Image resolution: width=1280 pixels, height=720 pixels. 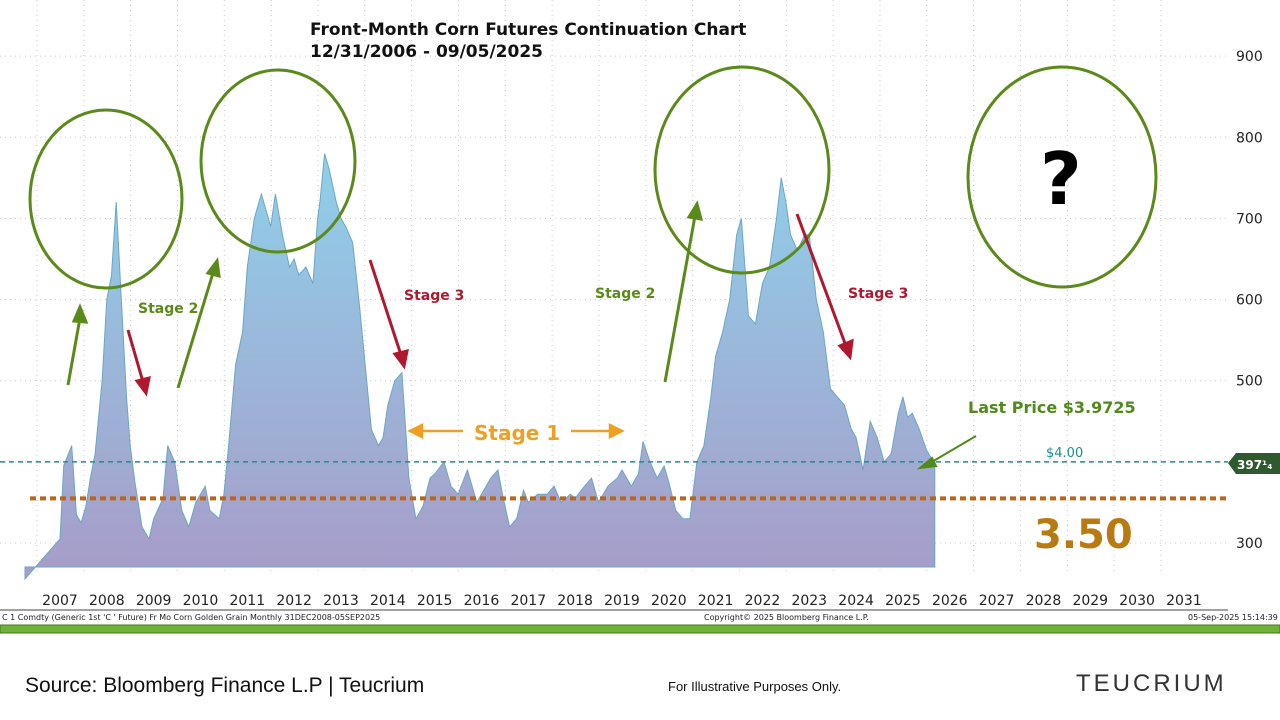 What do you see at coordinates (1249, 544) in the screenshot?
I see `y-tick-label: 300` at bounding box center [1249, 544].